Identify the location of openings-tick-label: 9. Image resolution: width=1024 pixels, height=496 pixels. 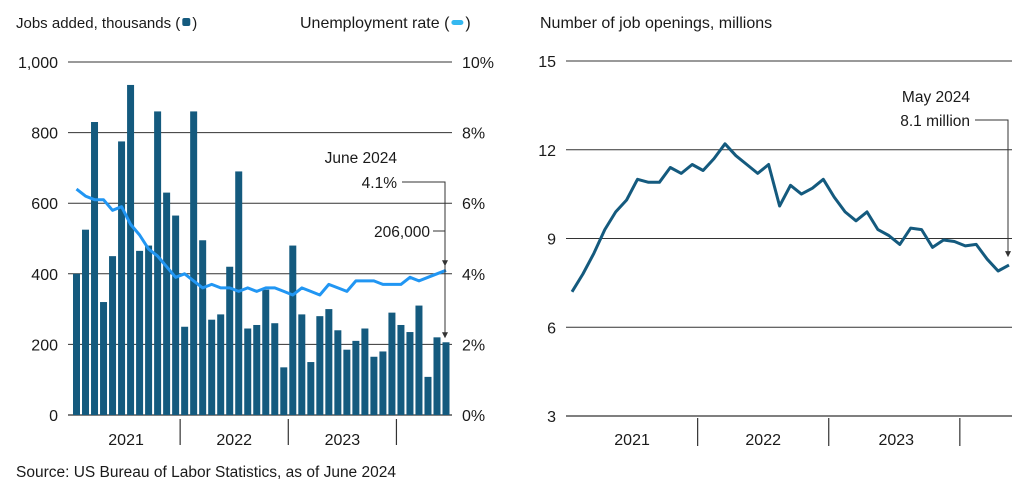
(551, 240).